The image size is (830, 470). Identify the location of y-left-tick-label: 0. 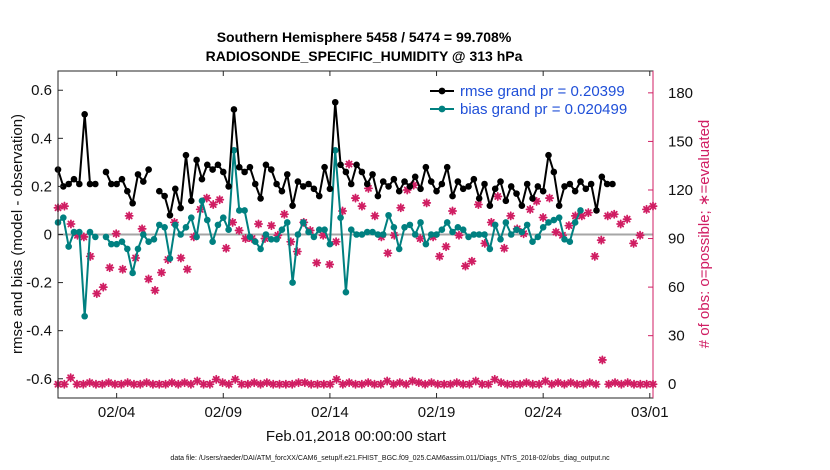
(48, 235).